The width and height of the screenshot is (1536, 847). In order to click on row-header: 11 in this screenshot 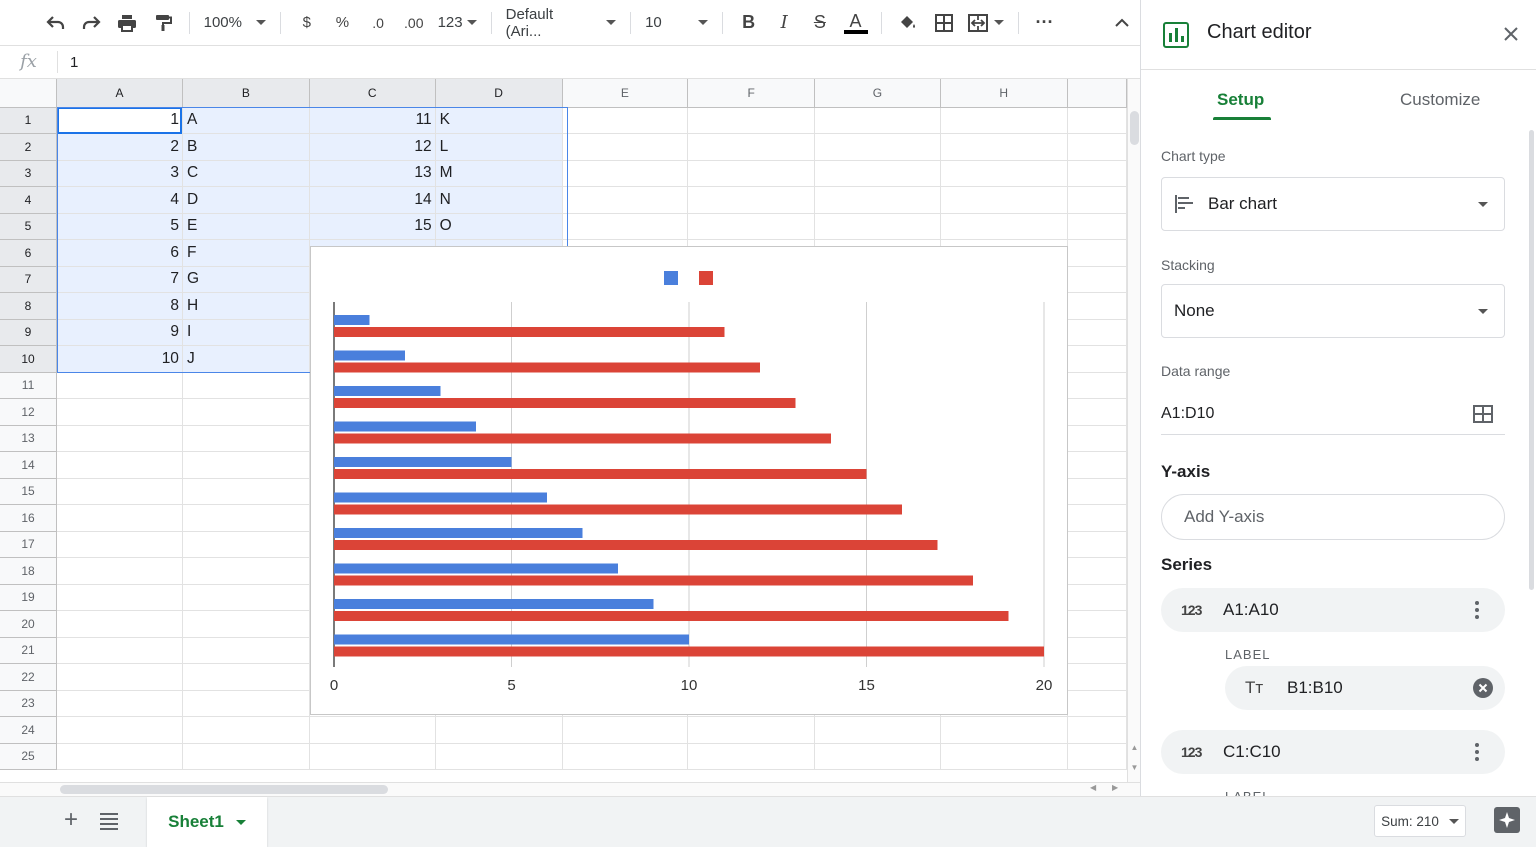, I will do `click(29, 385)`.